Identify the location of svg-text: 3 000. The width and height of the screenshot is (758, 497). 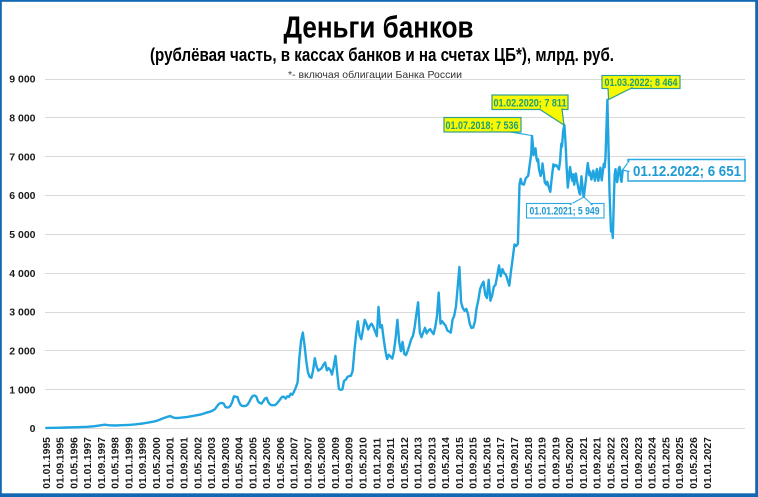
(22, 313).